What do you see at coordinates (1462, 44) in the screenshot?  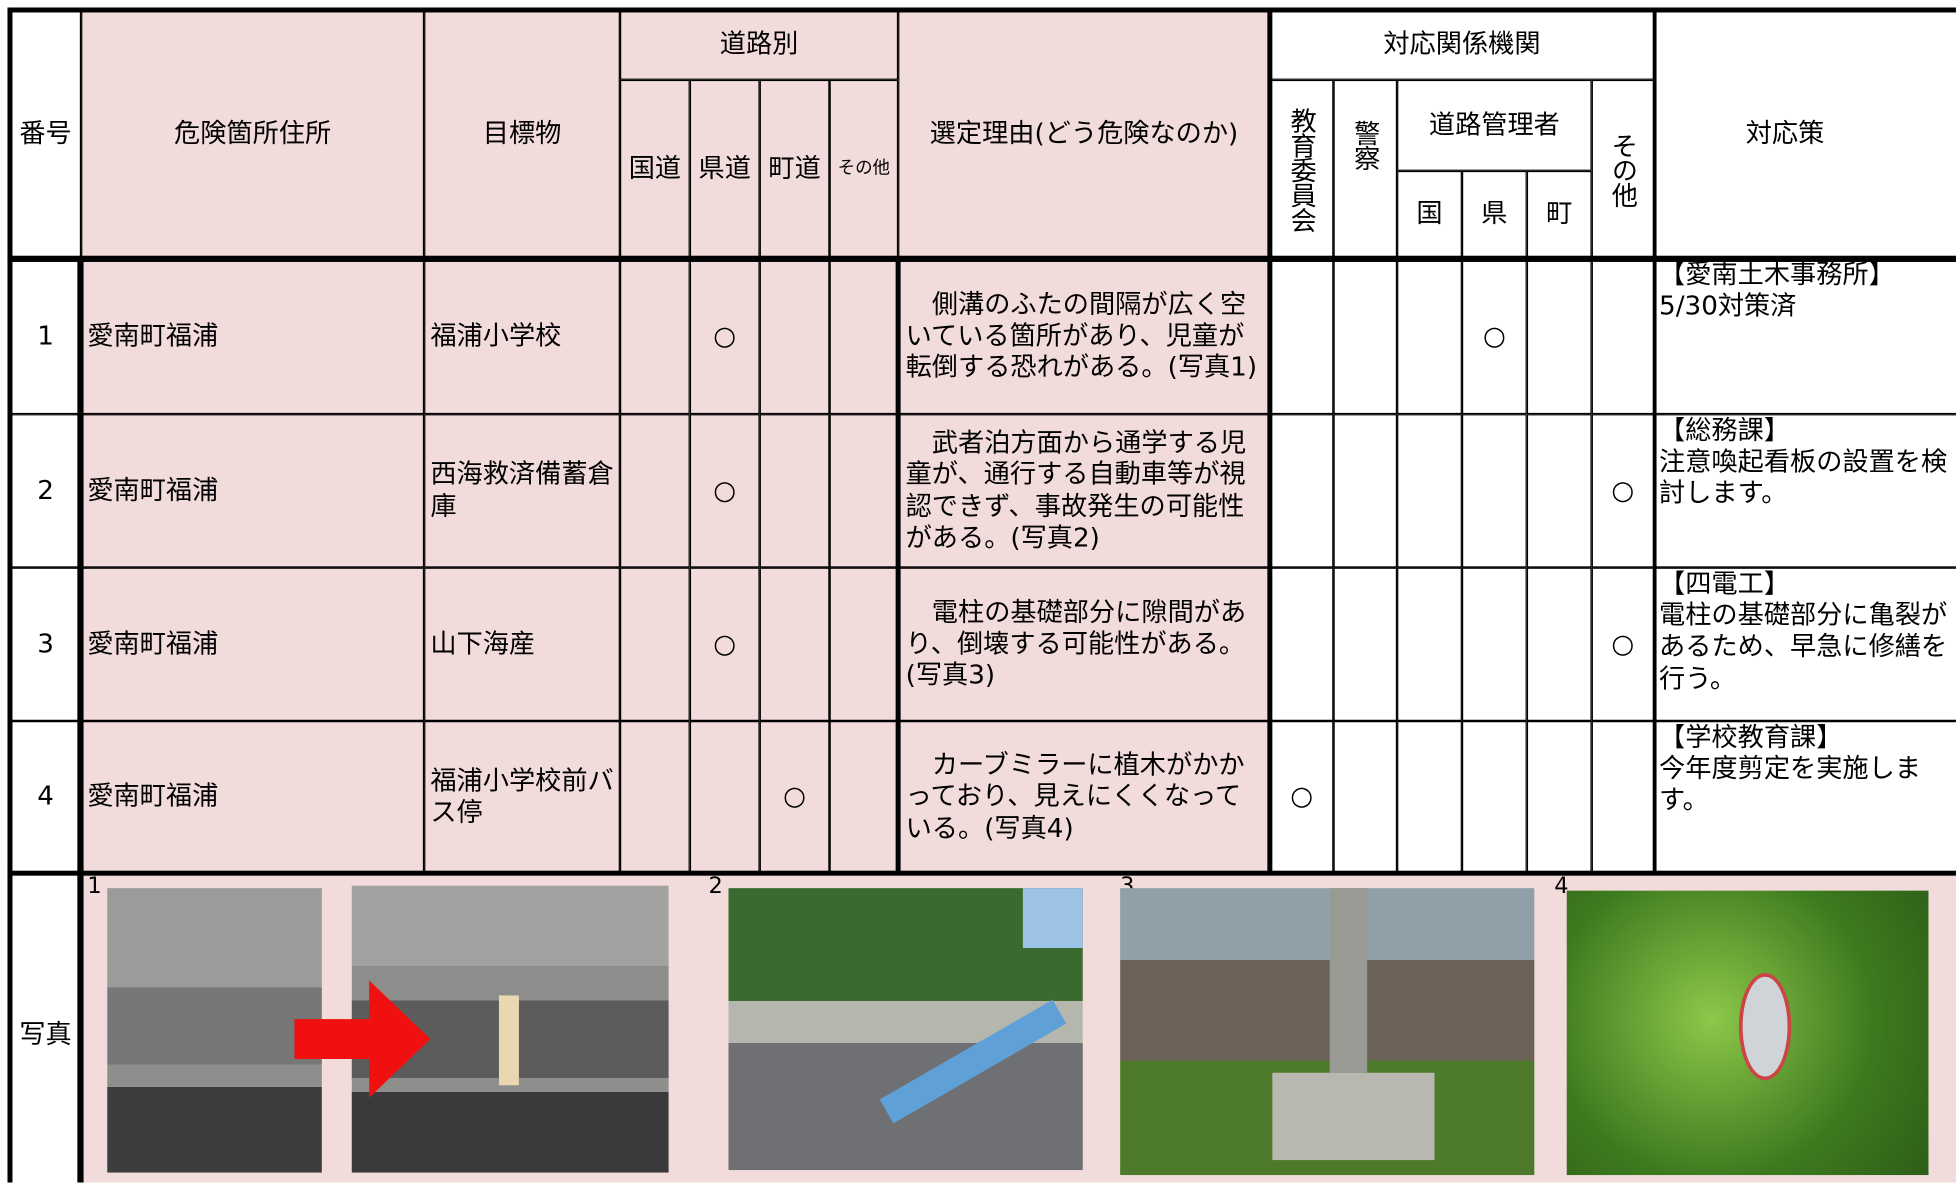 I see `header-cell: 対応関係機関` at bounding box center [1462, 44].